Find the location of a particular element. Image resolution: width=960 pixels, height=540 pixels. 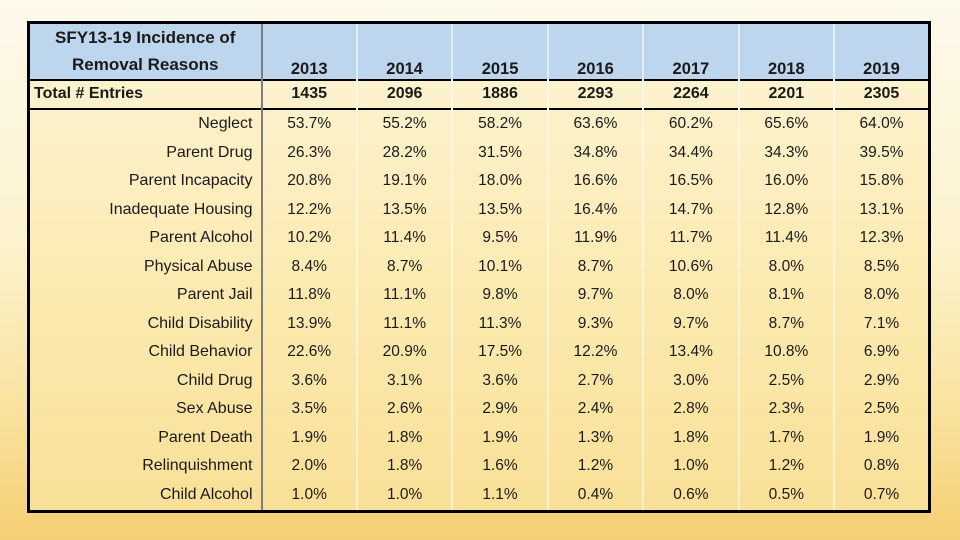

table-row: Sex Abuse 3.5% 2.6% 2.9% 2.4% 2.8% 2.3% 2.5% is located at coordinates (479, 409).